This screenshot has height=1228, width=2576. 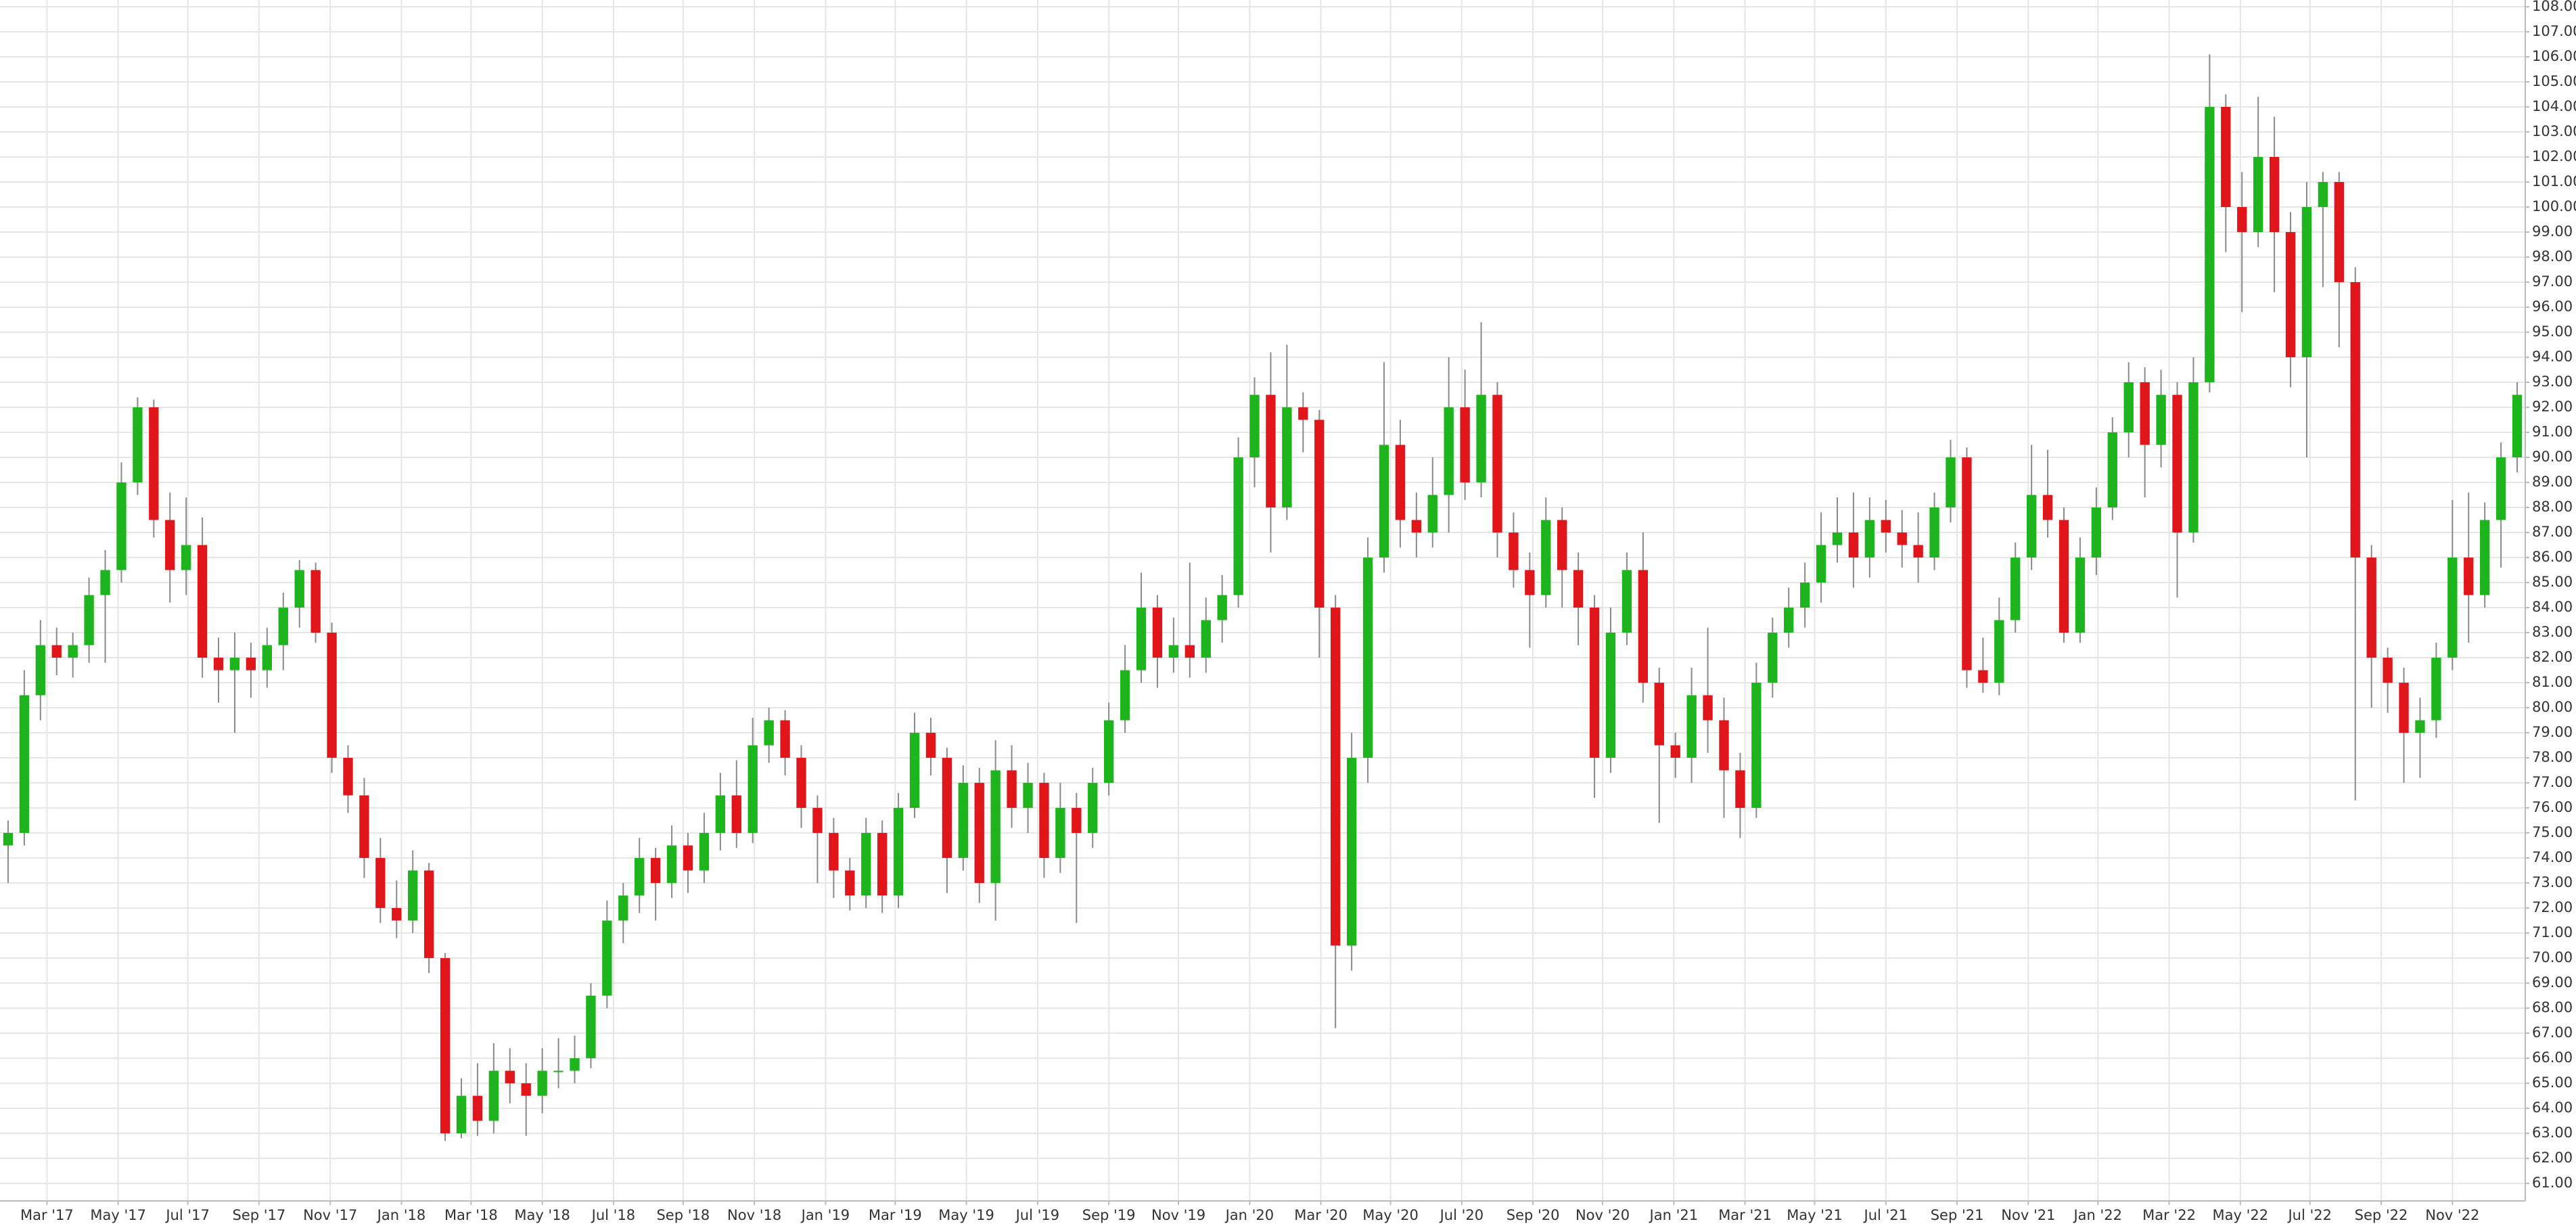 What do you see at coordinates (2552, 632) in the screenshot?
I see `y-tick-label: 83.00` at bounding box center [2552, 632].